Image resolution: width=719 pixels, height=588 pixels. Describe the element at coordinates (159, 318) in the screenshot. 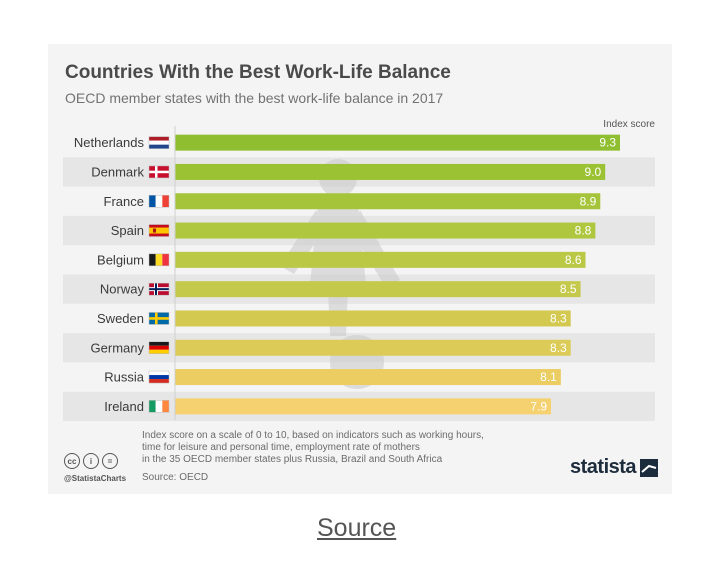

I see `sweden-flag` at that location.